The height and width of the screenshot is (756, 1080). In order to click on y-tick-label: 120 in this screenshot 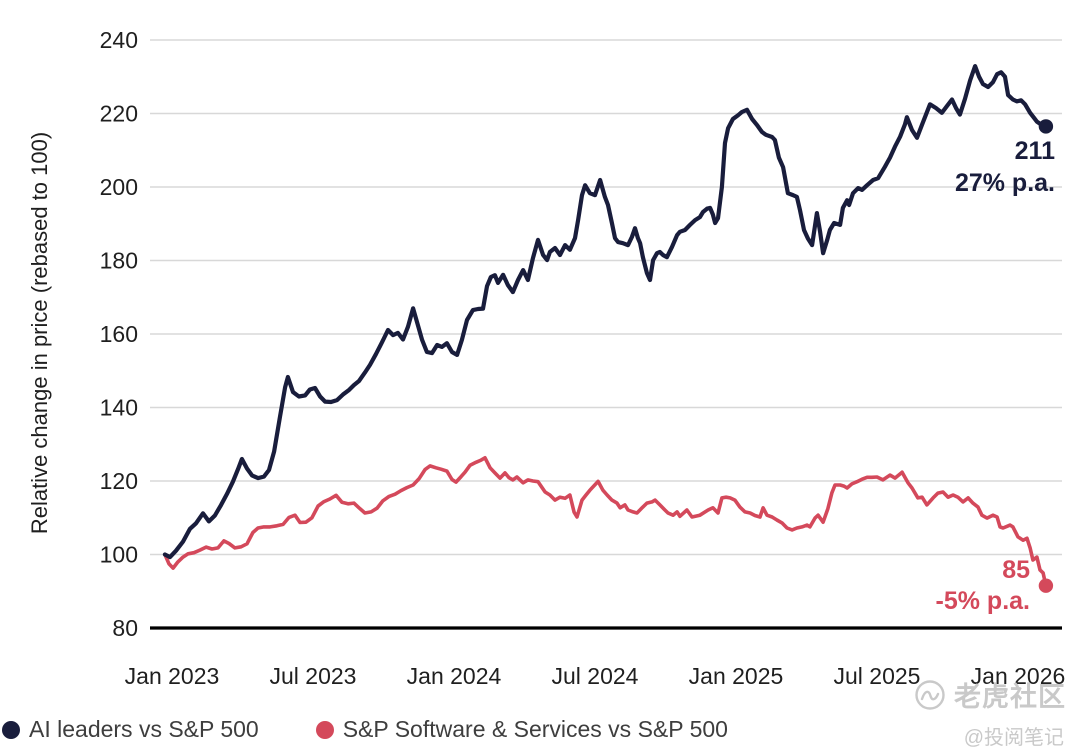, I will do `click(119, 481)`.